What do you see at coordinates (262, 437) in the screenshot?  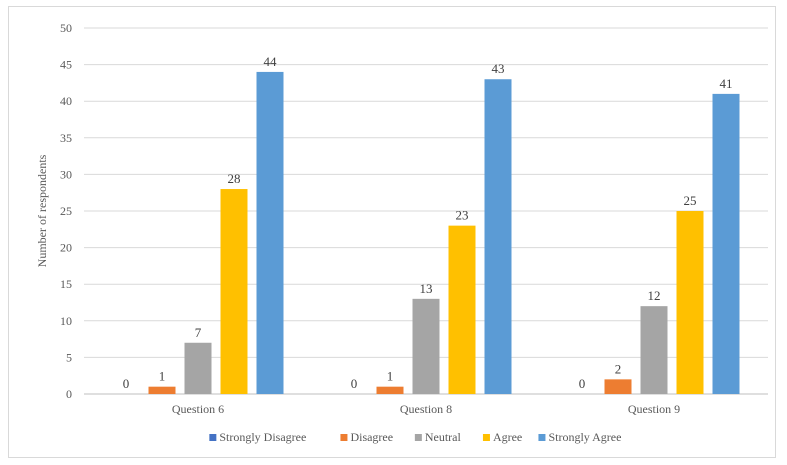 I see `legend-label: Strongly Disagree` at bounding box center [262, 437].